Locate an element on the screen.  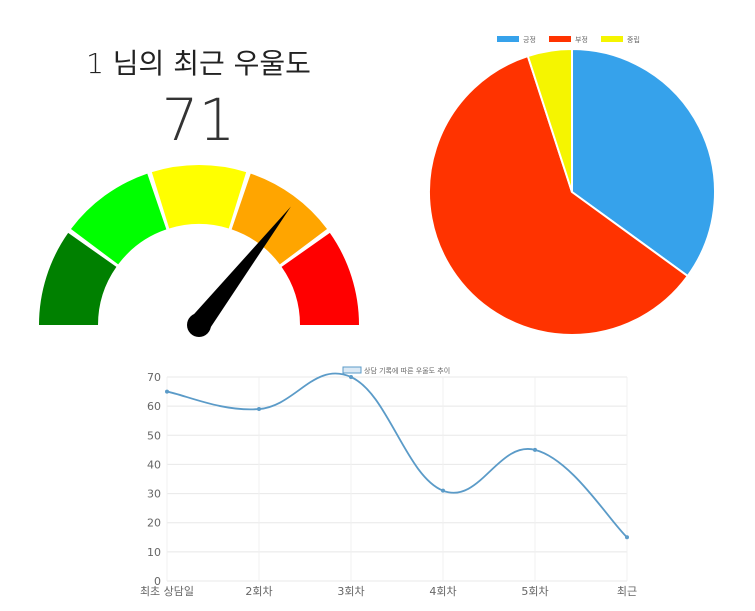
y-tick-label: 60 is located at coordinates (154, 406).